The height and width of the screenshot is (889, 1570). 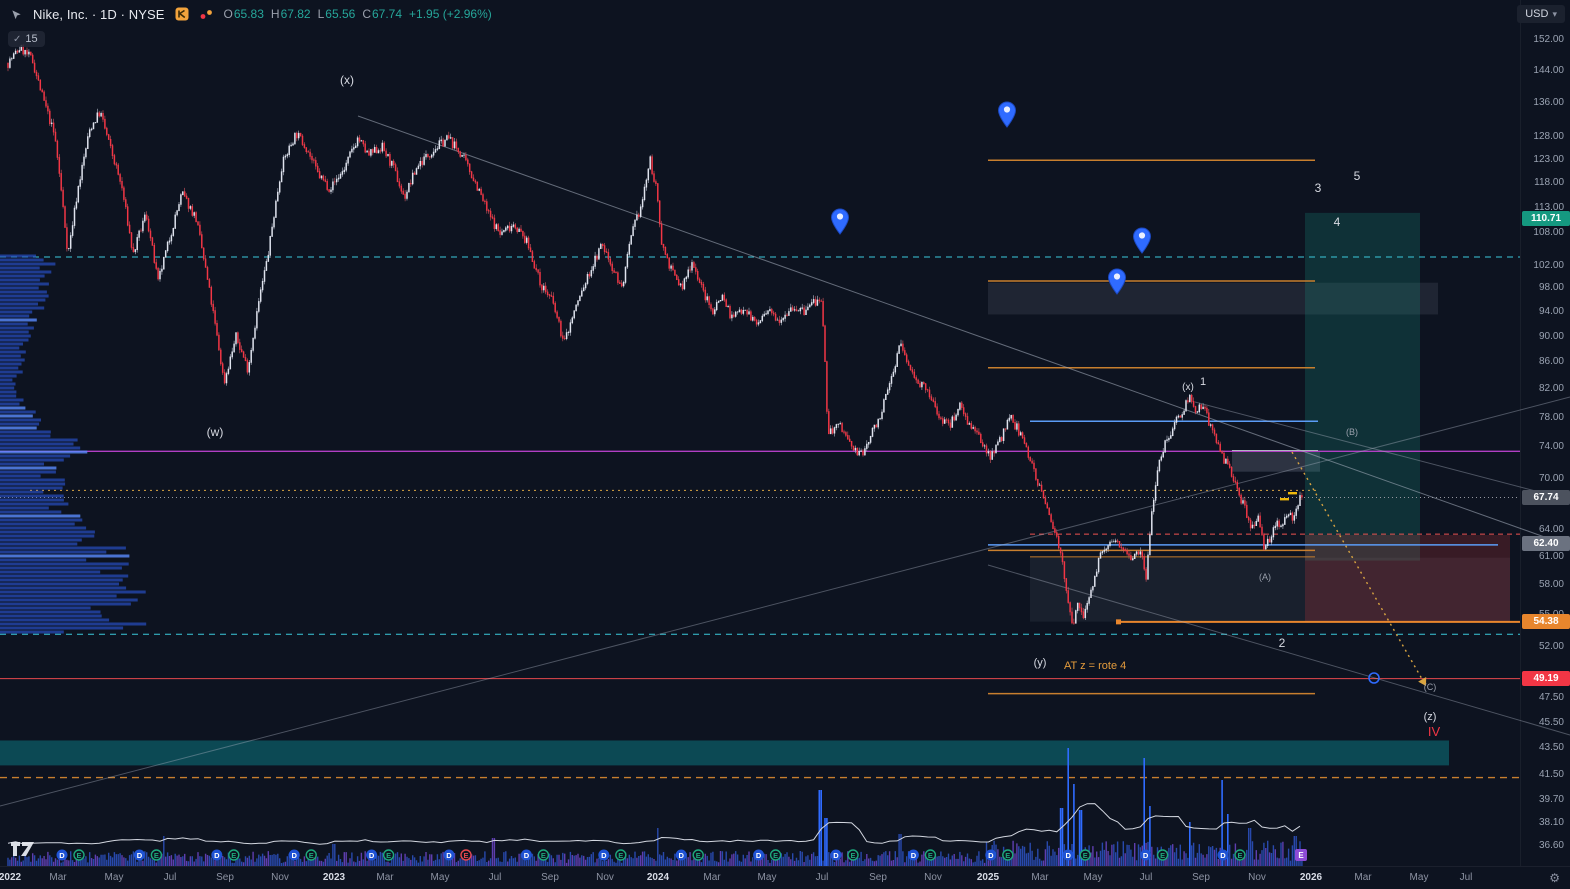 What do you see at coordinates (1040, 663) in the screenshot?
I see `annotation-text: (y)` at bounding box center [1040, 663].